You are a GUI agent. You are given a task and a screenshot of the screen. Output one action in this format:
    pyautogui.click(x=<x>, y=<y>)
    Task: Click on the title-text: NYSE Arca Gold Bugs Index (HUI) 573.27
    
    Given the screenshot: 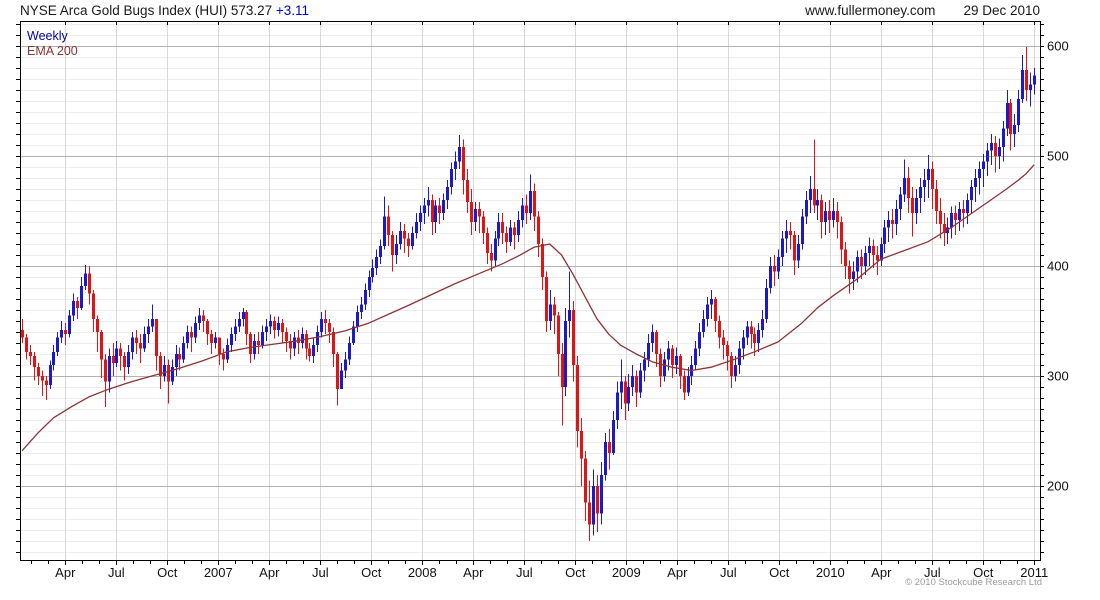 What is the action you would take?
    pyautogui.click(x=146, y=10)
    